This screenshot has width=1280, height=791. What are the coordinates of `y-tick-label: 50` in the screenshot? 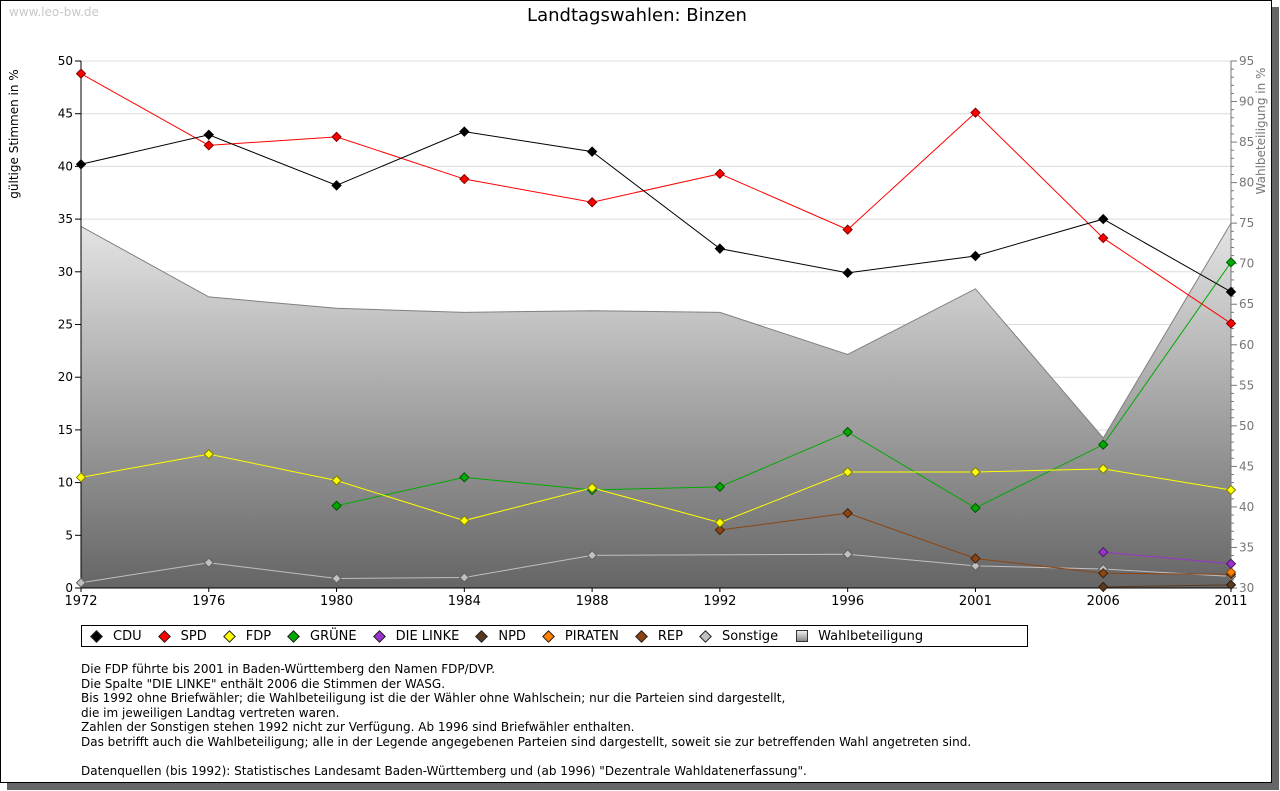 It's located at (65, 61).